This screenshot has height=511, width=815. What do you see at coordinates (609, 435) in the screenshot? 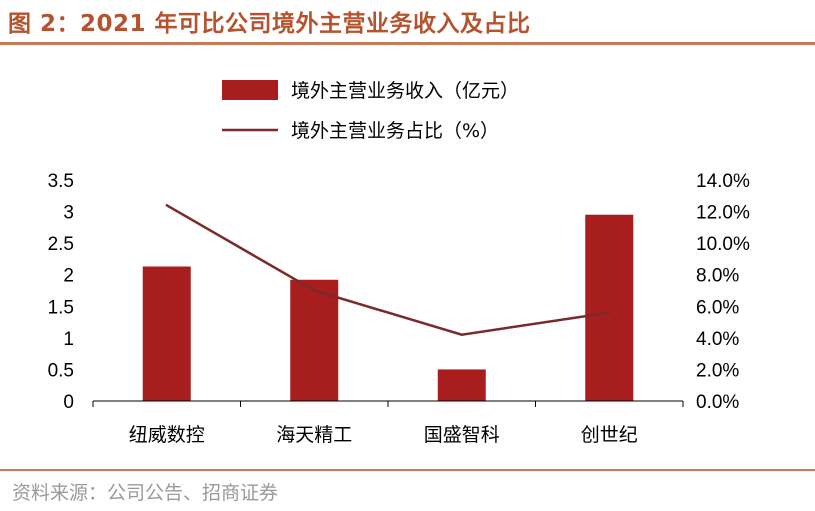
I see `x-category-label: 创世纪` at bounding box center [609, 435].